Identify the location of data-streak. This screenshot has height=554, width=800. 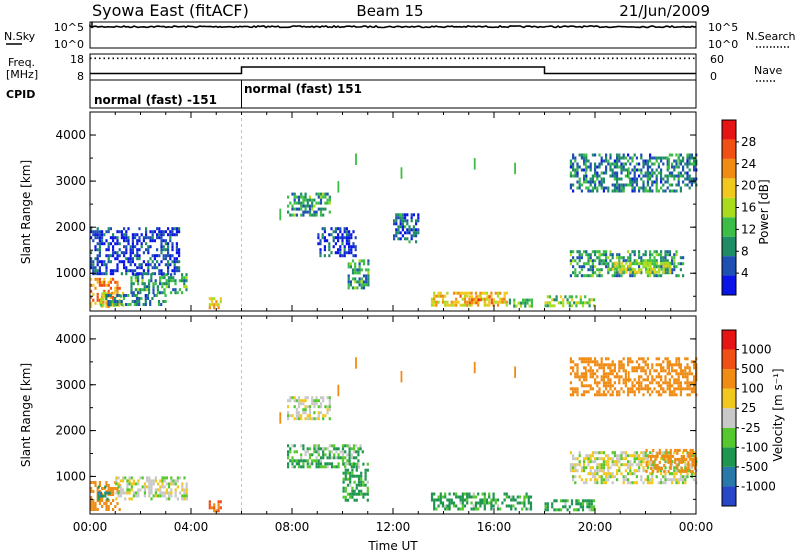
(356, 159).